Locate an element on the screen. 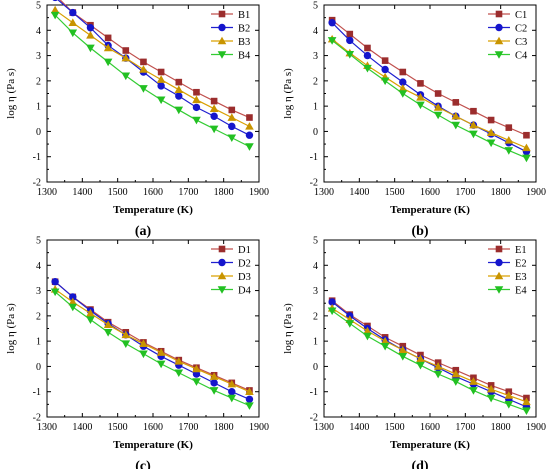 Image resolution: width=550 pixels, height=469 pixels. legend-label: C3 is located at coordinates (521, 42).